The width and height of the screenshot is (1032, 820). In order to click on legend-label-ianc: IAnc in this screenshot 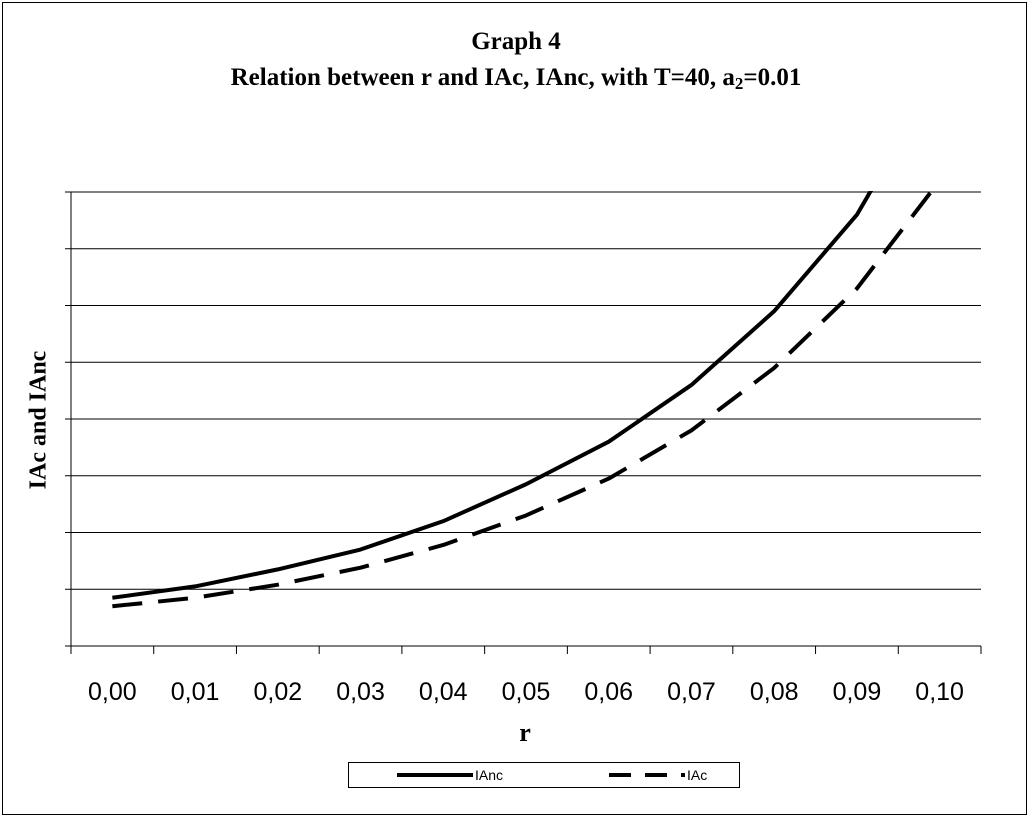, I will do `click(489, 775)`.